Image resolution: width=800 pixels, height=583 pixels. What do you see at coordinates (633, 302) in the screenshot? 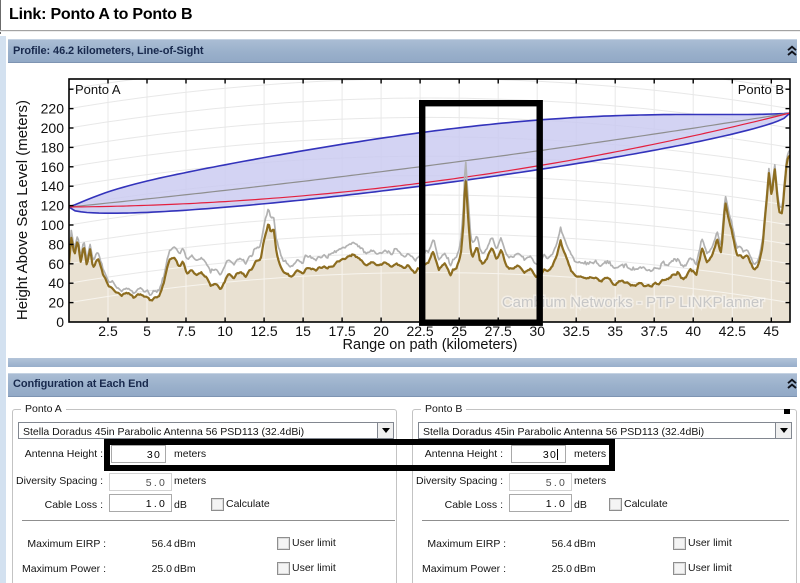
I see `svg-text:Cambium Networks - PTP LINKPla: Cambium Networks - PTP LINKPlanner` at bounding box center [633, 302].